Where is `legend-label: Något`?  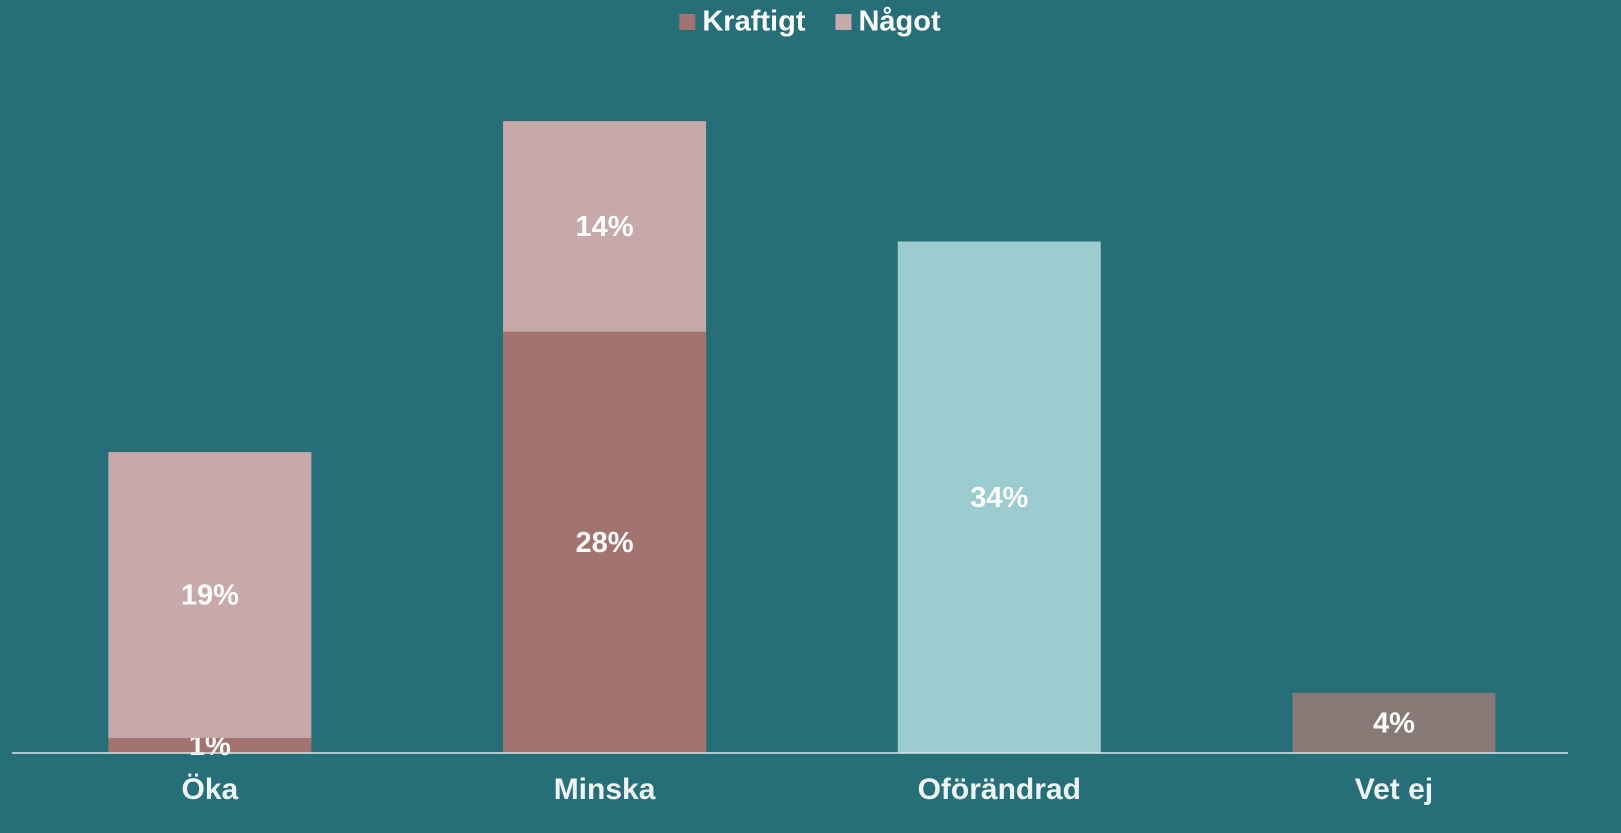
legend-label: Något is located at coordinates (899, 22).